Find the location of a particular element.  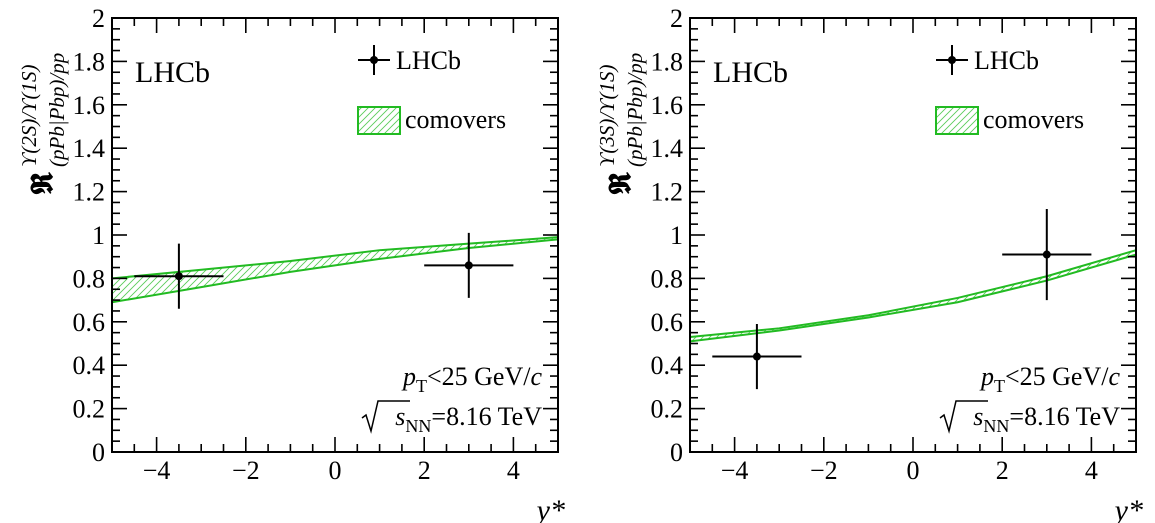

y-axis-label: 𝕽 ϒ(3S)/ϒ(1S) (pPb|Pbp)/pp is located at coordinates (621, 124).